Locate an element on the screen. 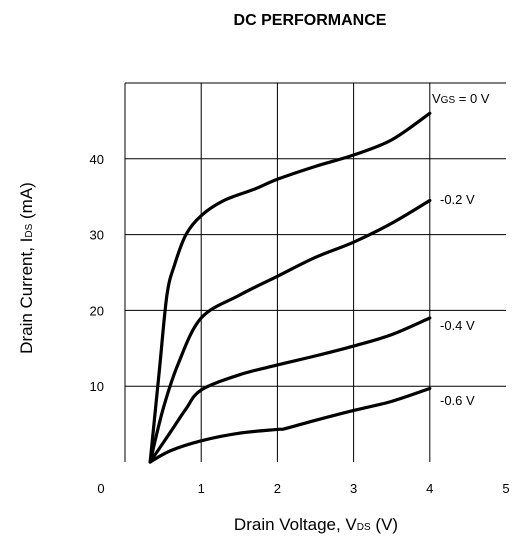  curve-label-4: -0.6 V is located at coordinates (457, 400).